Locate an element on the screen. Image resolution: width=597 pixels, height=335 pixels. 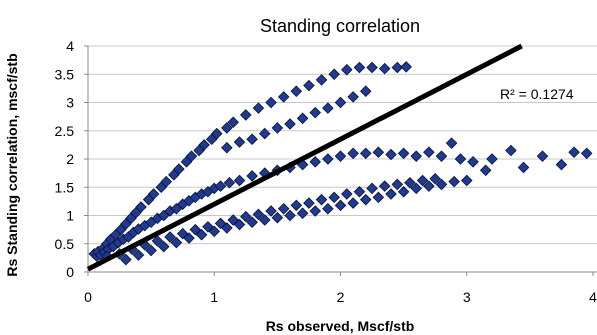
x-tick-label: 3 is located at coordinates (467, 297).